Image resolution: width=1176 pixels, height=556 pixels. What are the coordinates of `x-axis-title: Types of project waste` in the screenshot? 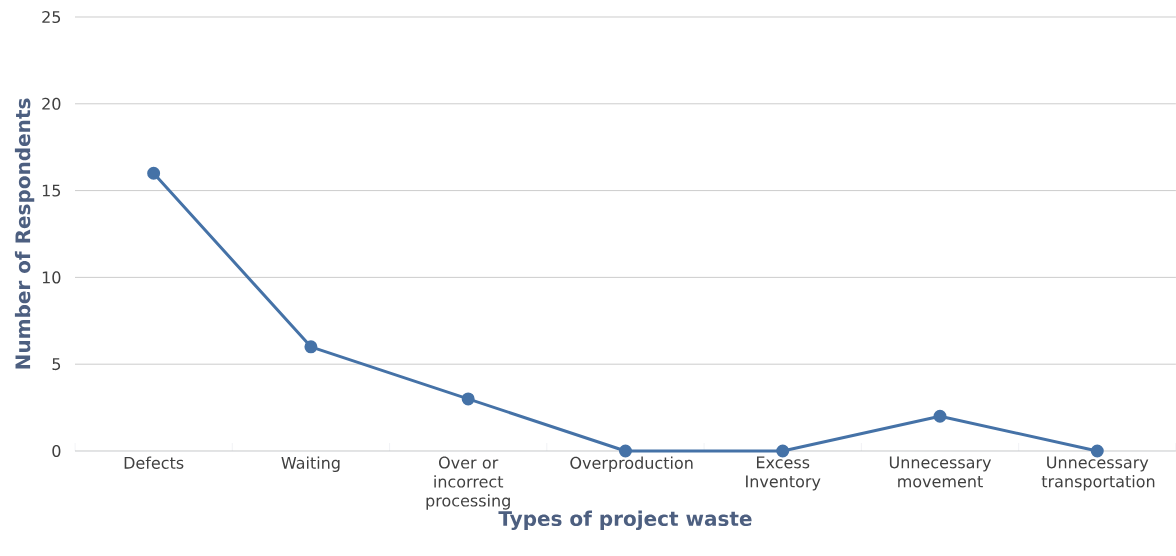 It's located at (625, 520).